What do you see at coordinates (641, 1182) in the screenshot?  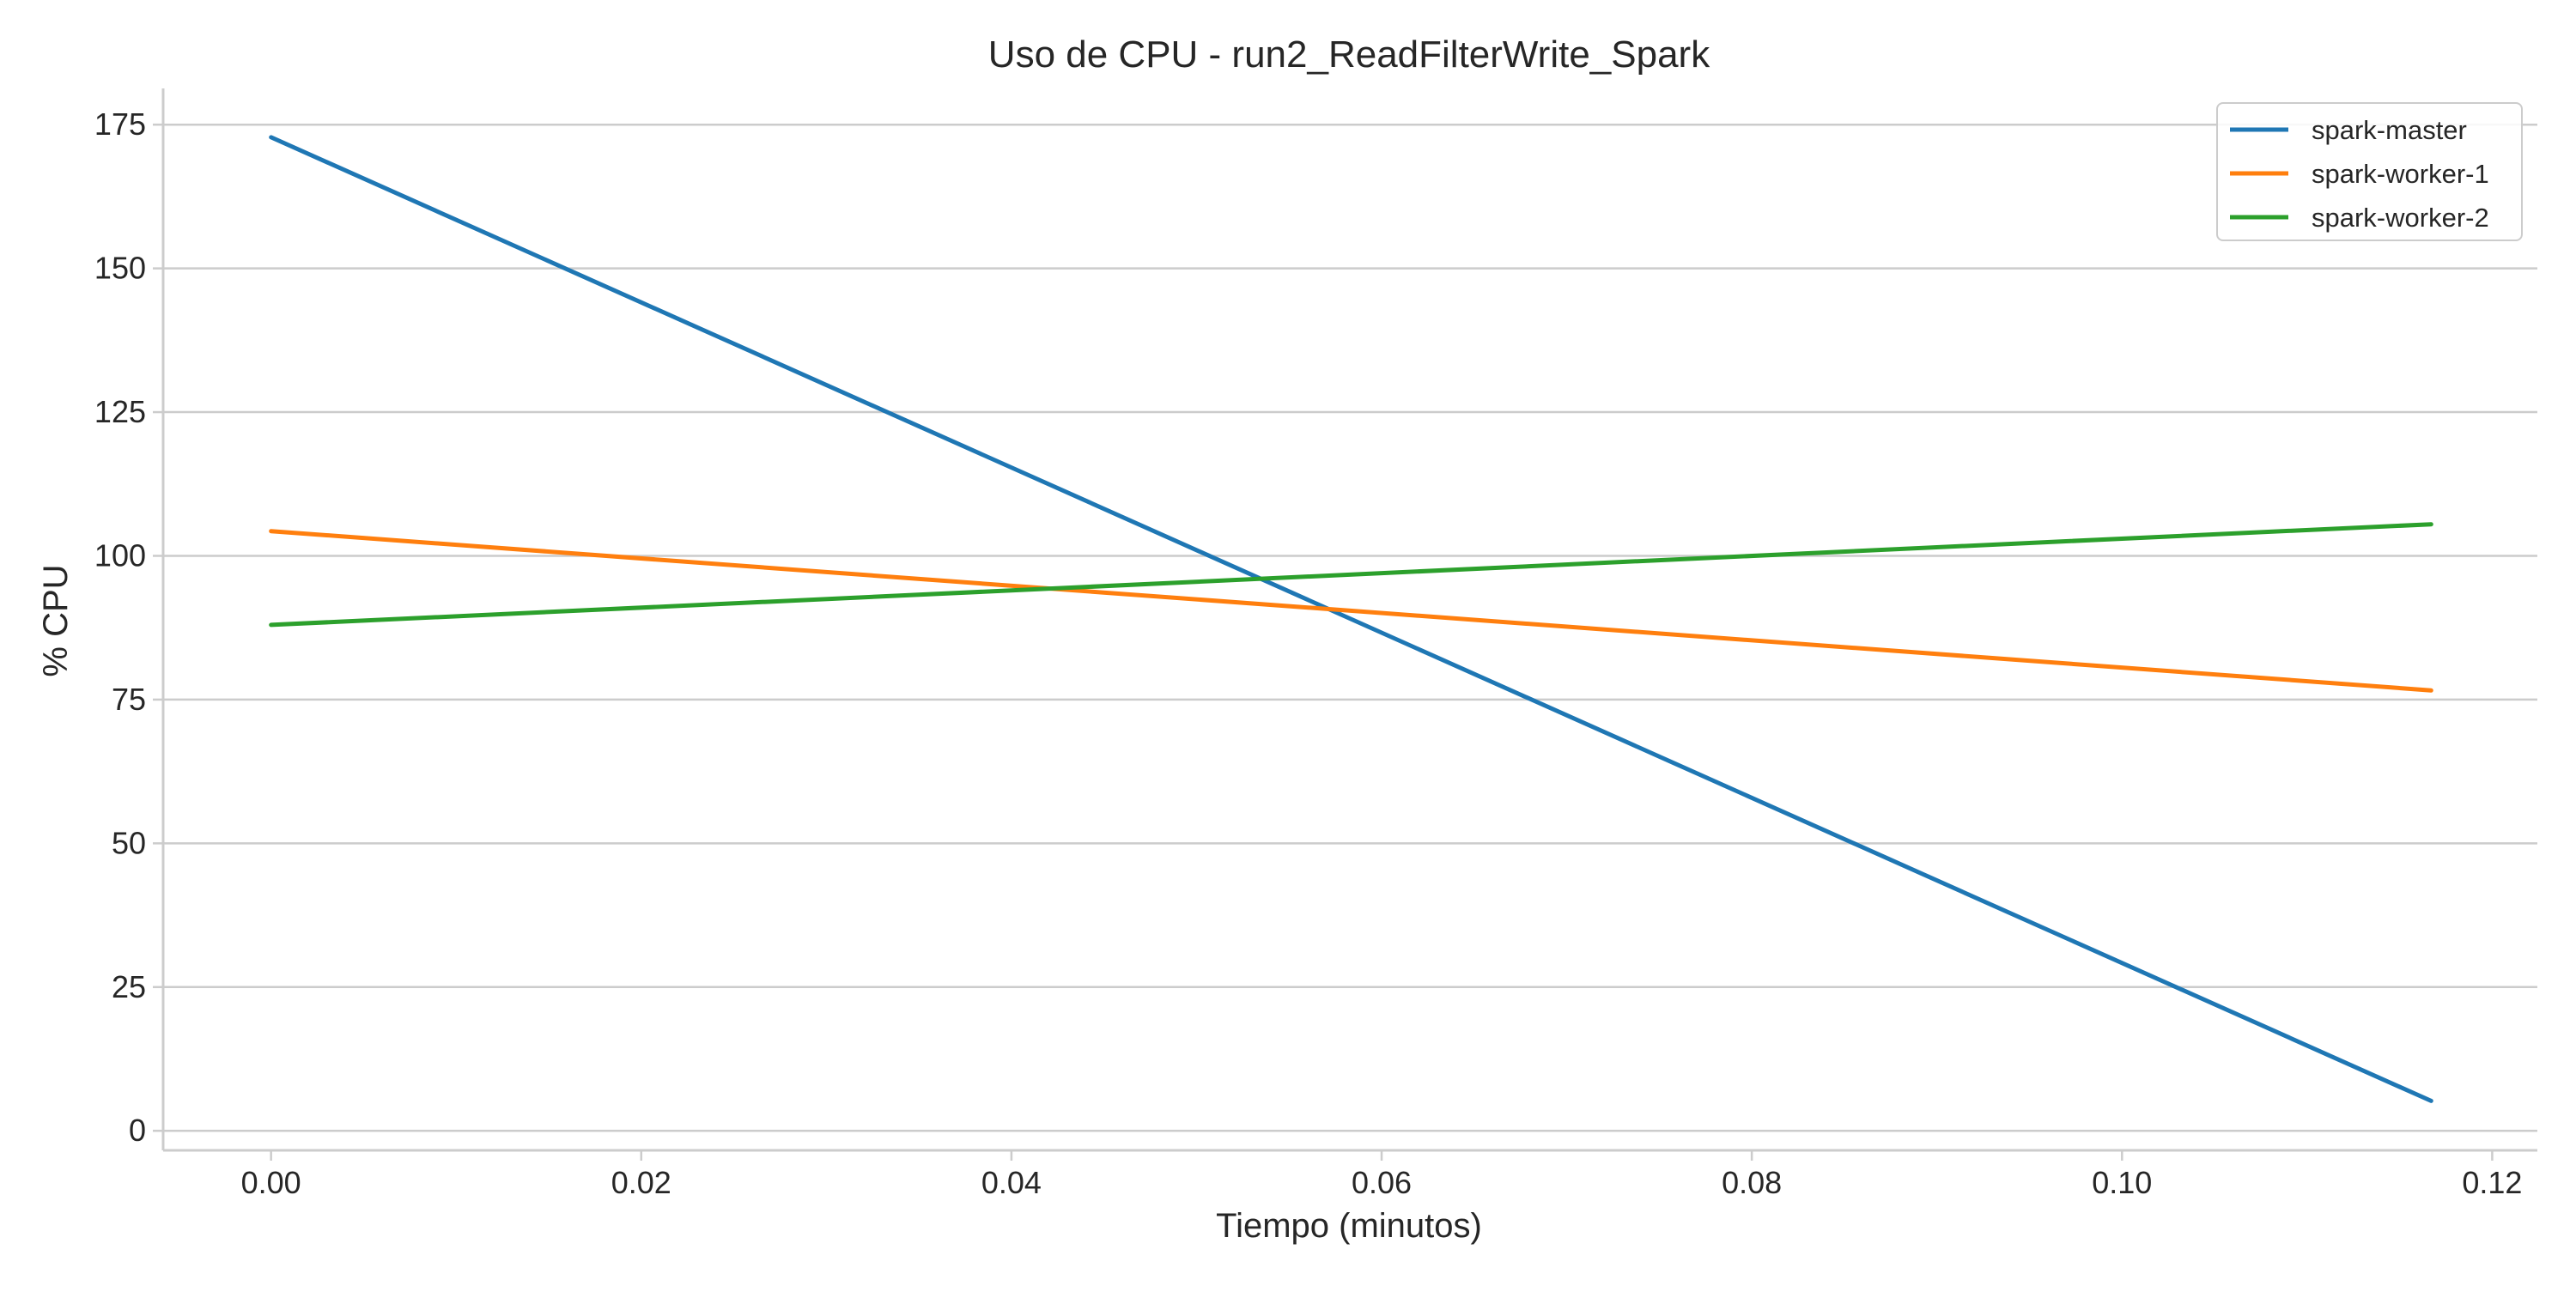 I see `x-tick-label: 0.02` at bounding box center [641, 1182].